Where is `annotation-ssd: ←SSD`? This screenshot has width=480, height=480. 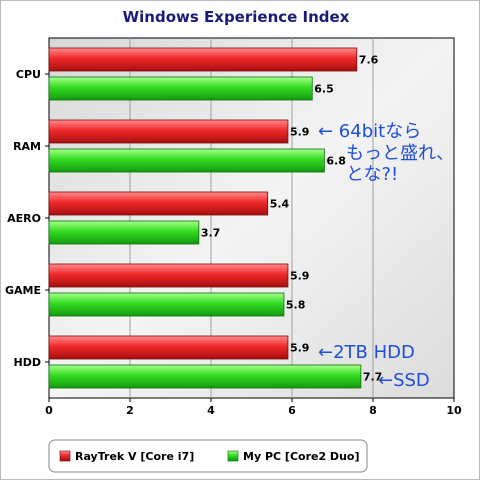
annotation-ssd: ←SSD is located at coordinates (404, 380).